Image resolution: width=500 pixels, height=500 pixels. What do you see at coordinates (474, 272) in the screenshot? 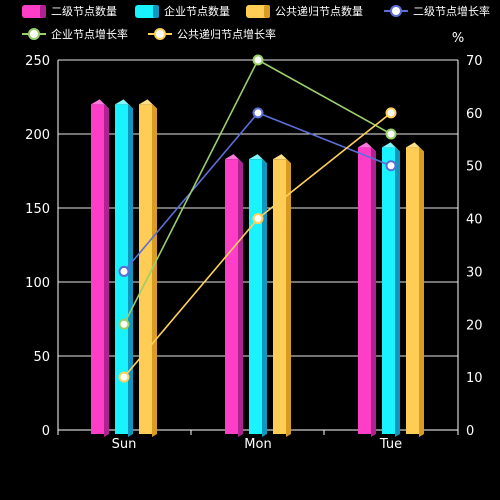
I see `y-right-tick-3: 30` at bounding box center [474, 272].